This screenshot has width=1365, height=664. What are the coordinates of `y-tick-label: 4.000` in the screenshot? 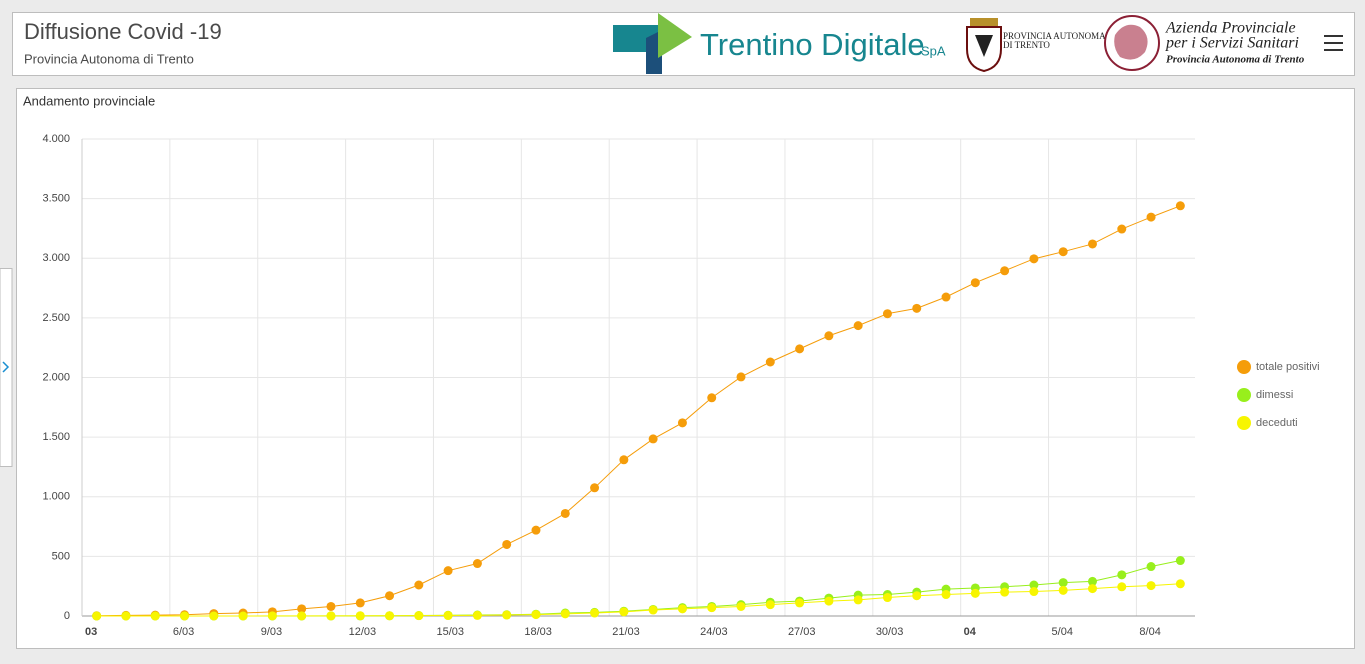 It's located at (56, 139).